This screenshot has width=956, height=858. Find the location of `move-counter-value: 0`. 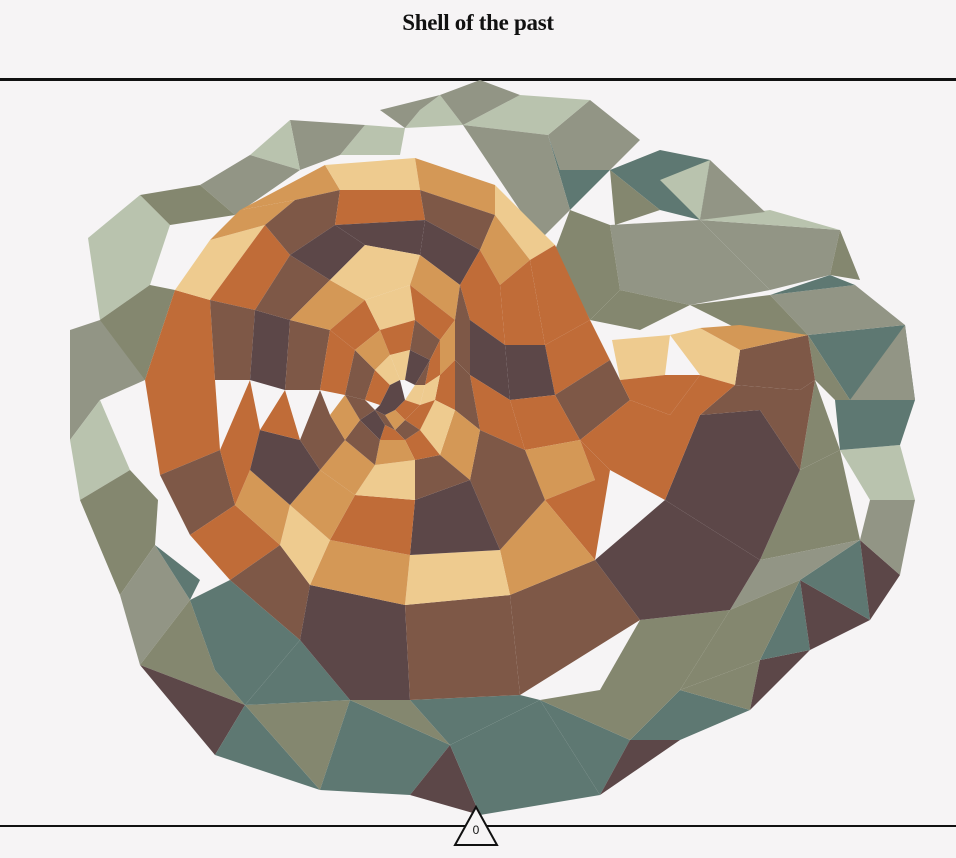

move-counter-value: 0 is located at coordinates (476, 830).